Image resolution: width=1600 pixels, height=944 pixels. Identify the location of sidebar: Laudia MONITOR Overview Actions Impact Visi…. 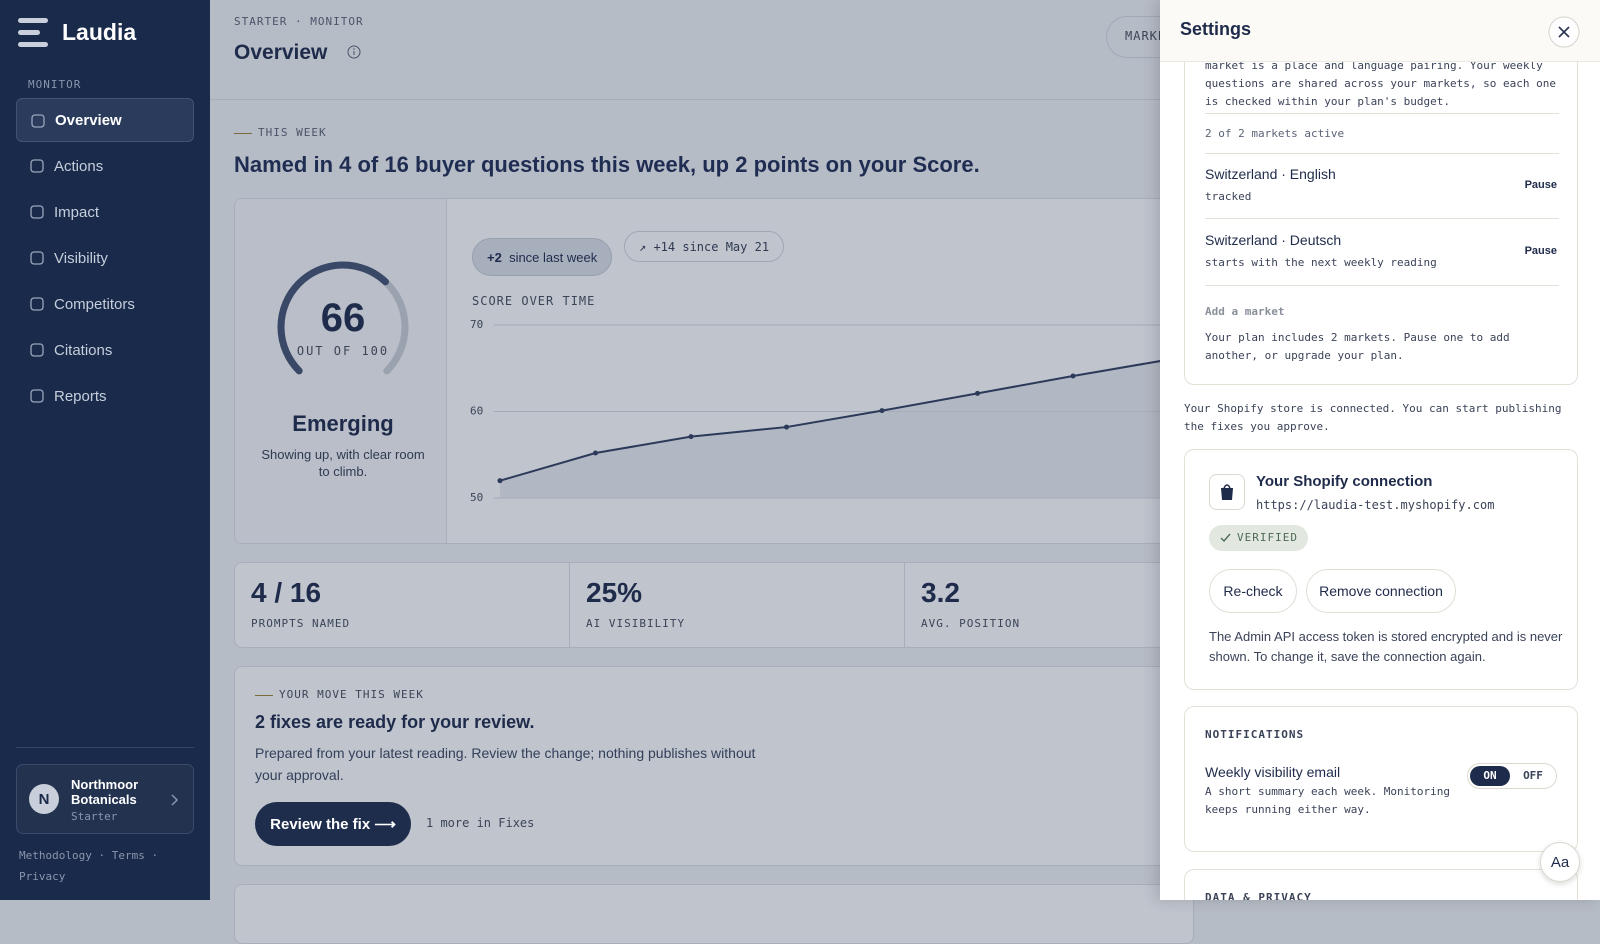
(105, 450).